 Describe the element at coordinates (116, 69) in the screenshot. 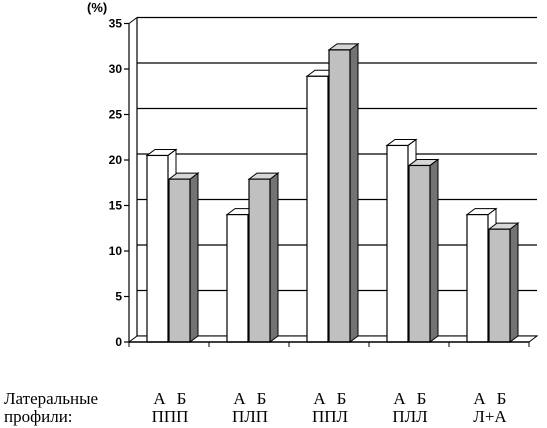

I see `y-tick-label: 30` at that location.